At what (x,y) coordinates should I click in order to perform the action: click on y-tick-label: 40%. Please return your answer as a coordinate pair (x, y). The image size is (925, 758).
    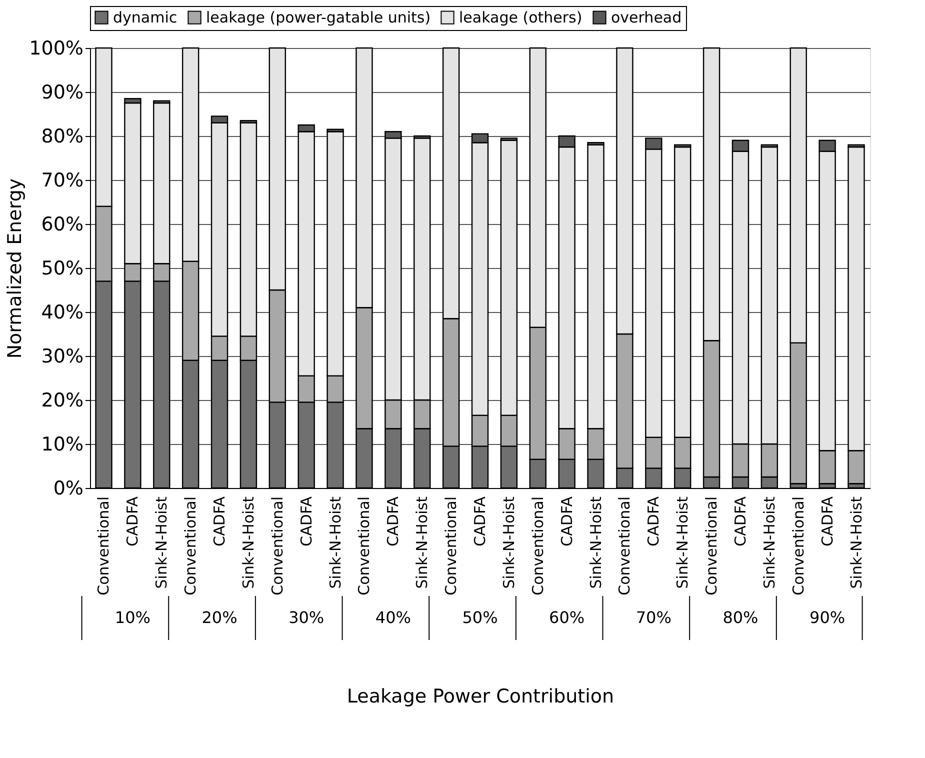
    Looking at the image, I should click on (62, 313).